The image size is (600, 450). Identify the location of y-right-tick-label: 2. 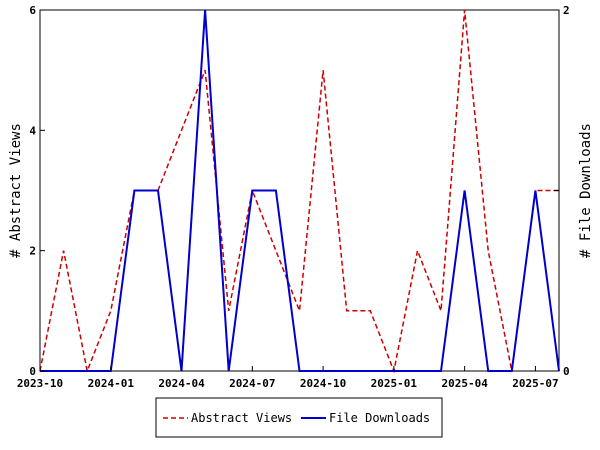
(566, 10).